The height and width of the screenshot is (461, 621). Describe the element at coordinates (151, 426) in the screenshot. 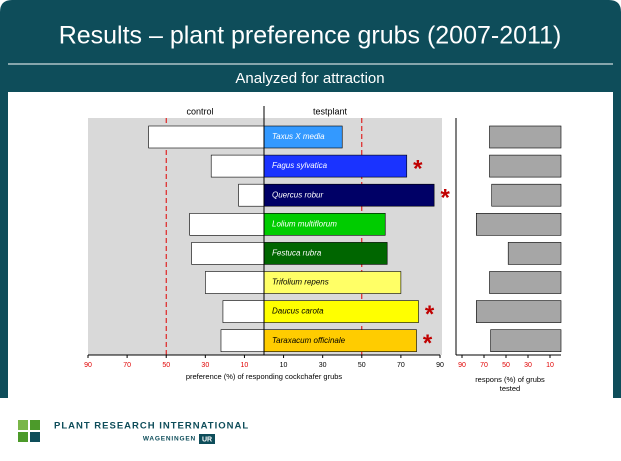

I see `logo-org: PLANT RESEARCH INTERNATIONAL` at that location.